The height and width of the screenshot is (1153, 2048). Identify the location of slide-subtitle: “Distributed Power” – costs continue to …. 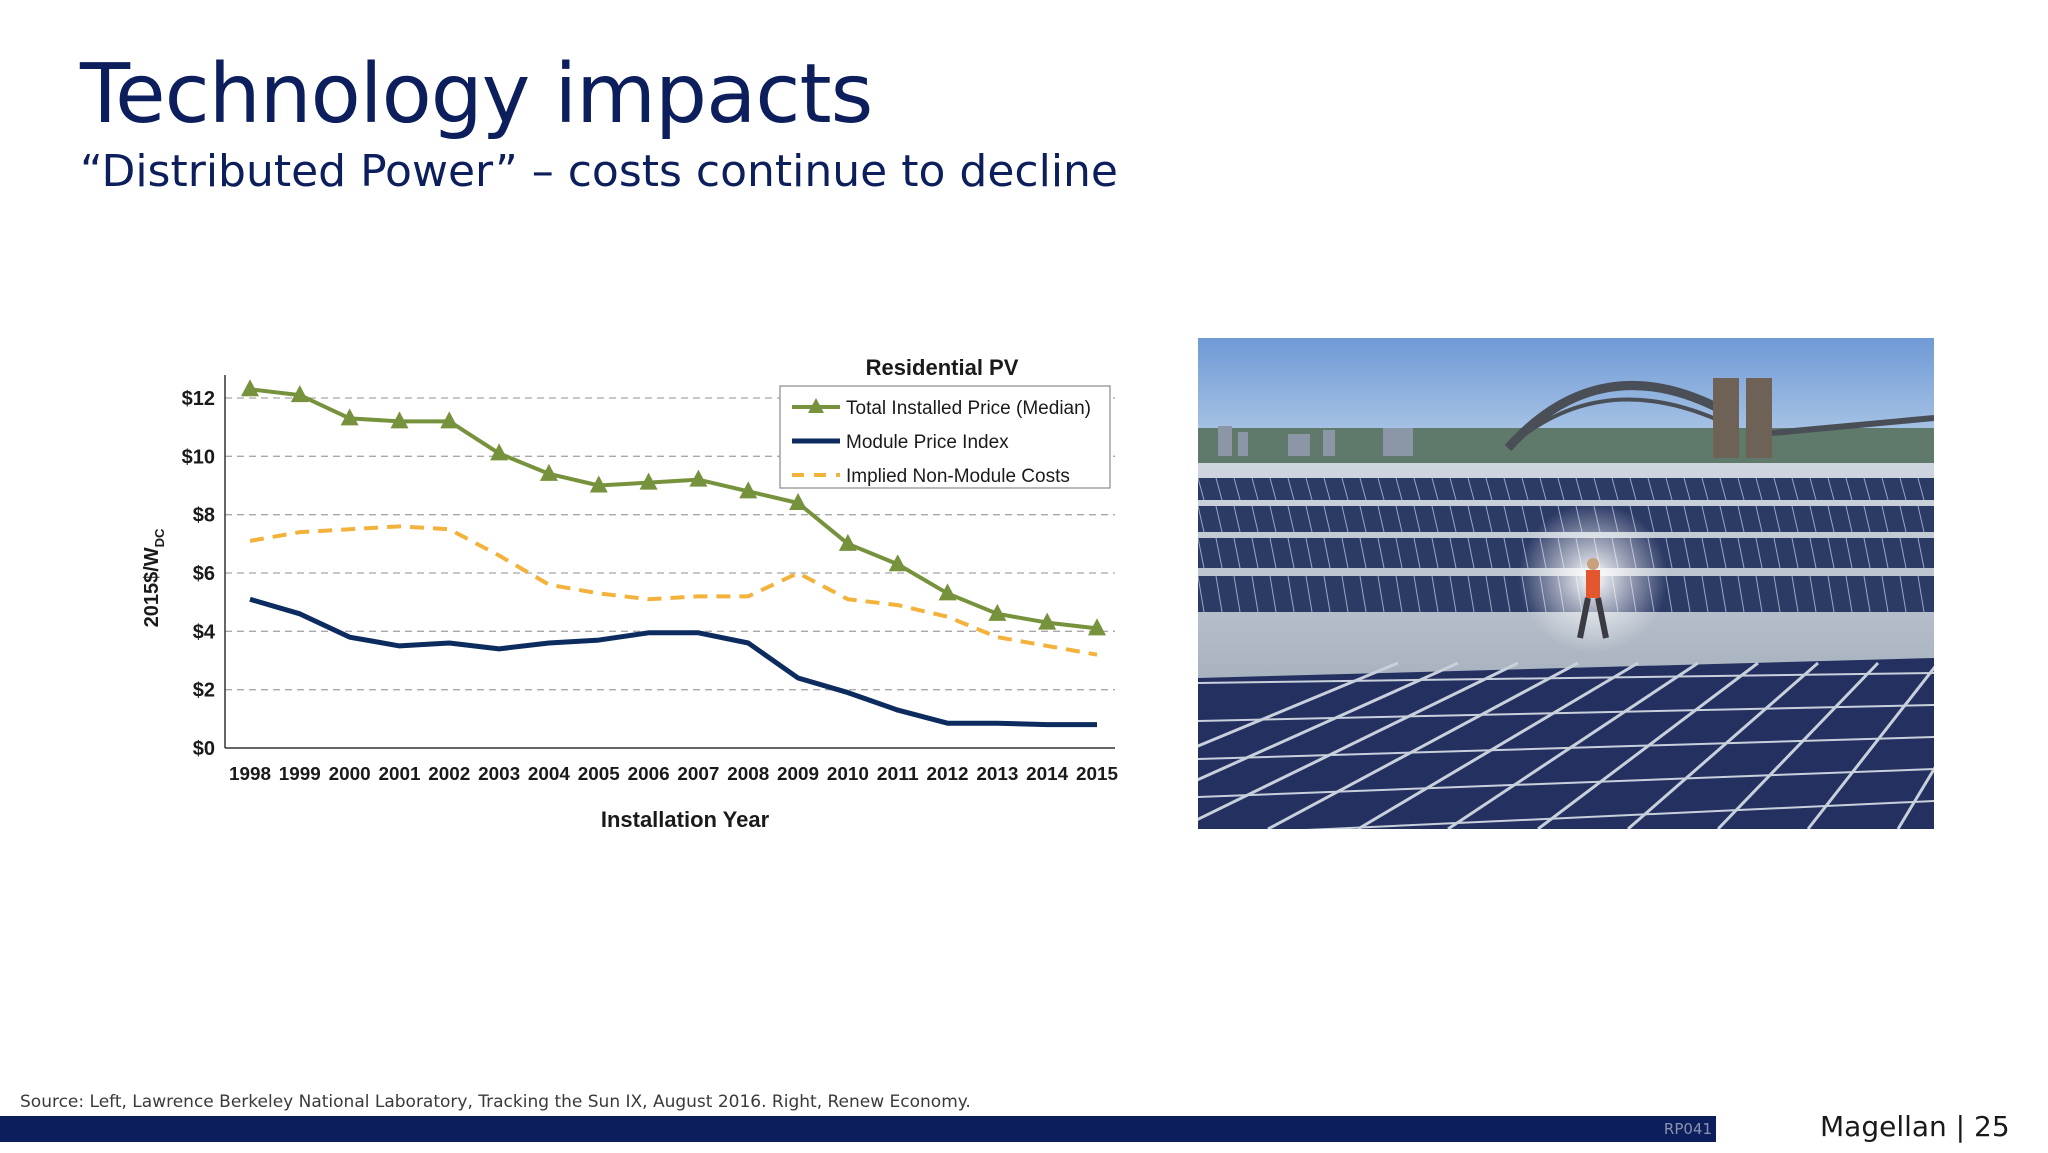
(599, 171).